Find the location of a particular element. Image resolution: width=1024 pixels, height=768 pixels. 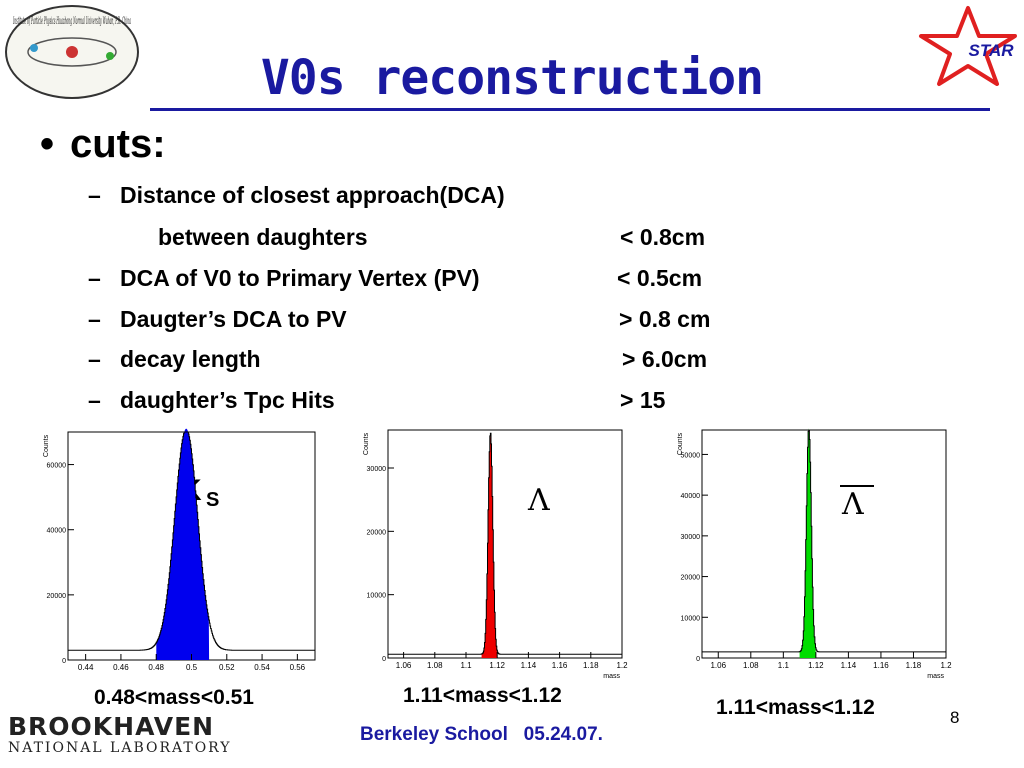

y-tick-label: 60000 is located at coordinates (57, 466).